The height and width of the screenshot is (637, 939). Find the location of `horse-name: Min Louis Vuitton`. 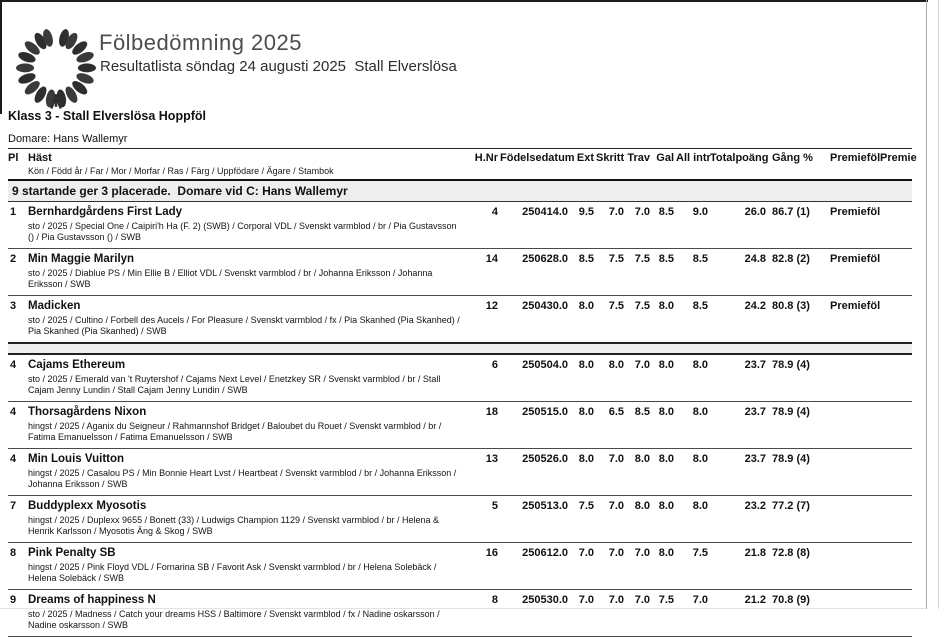

horse-name: Min Louis Vuitton is located at coordinates (76, 459).